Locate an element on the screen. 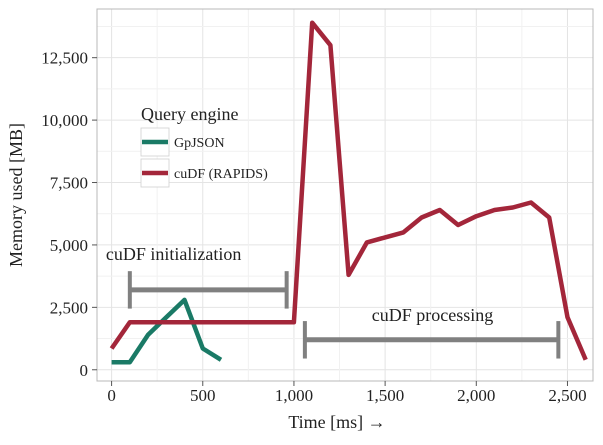 This screenshot has width=603, height=445. x-tick-label: 2,500 is located at coordinates (567, 395).